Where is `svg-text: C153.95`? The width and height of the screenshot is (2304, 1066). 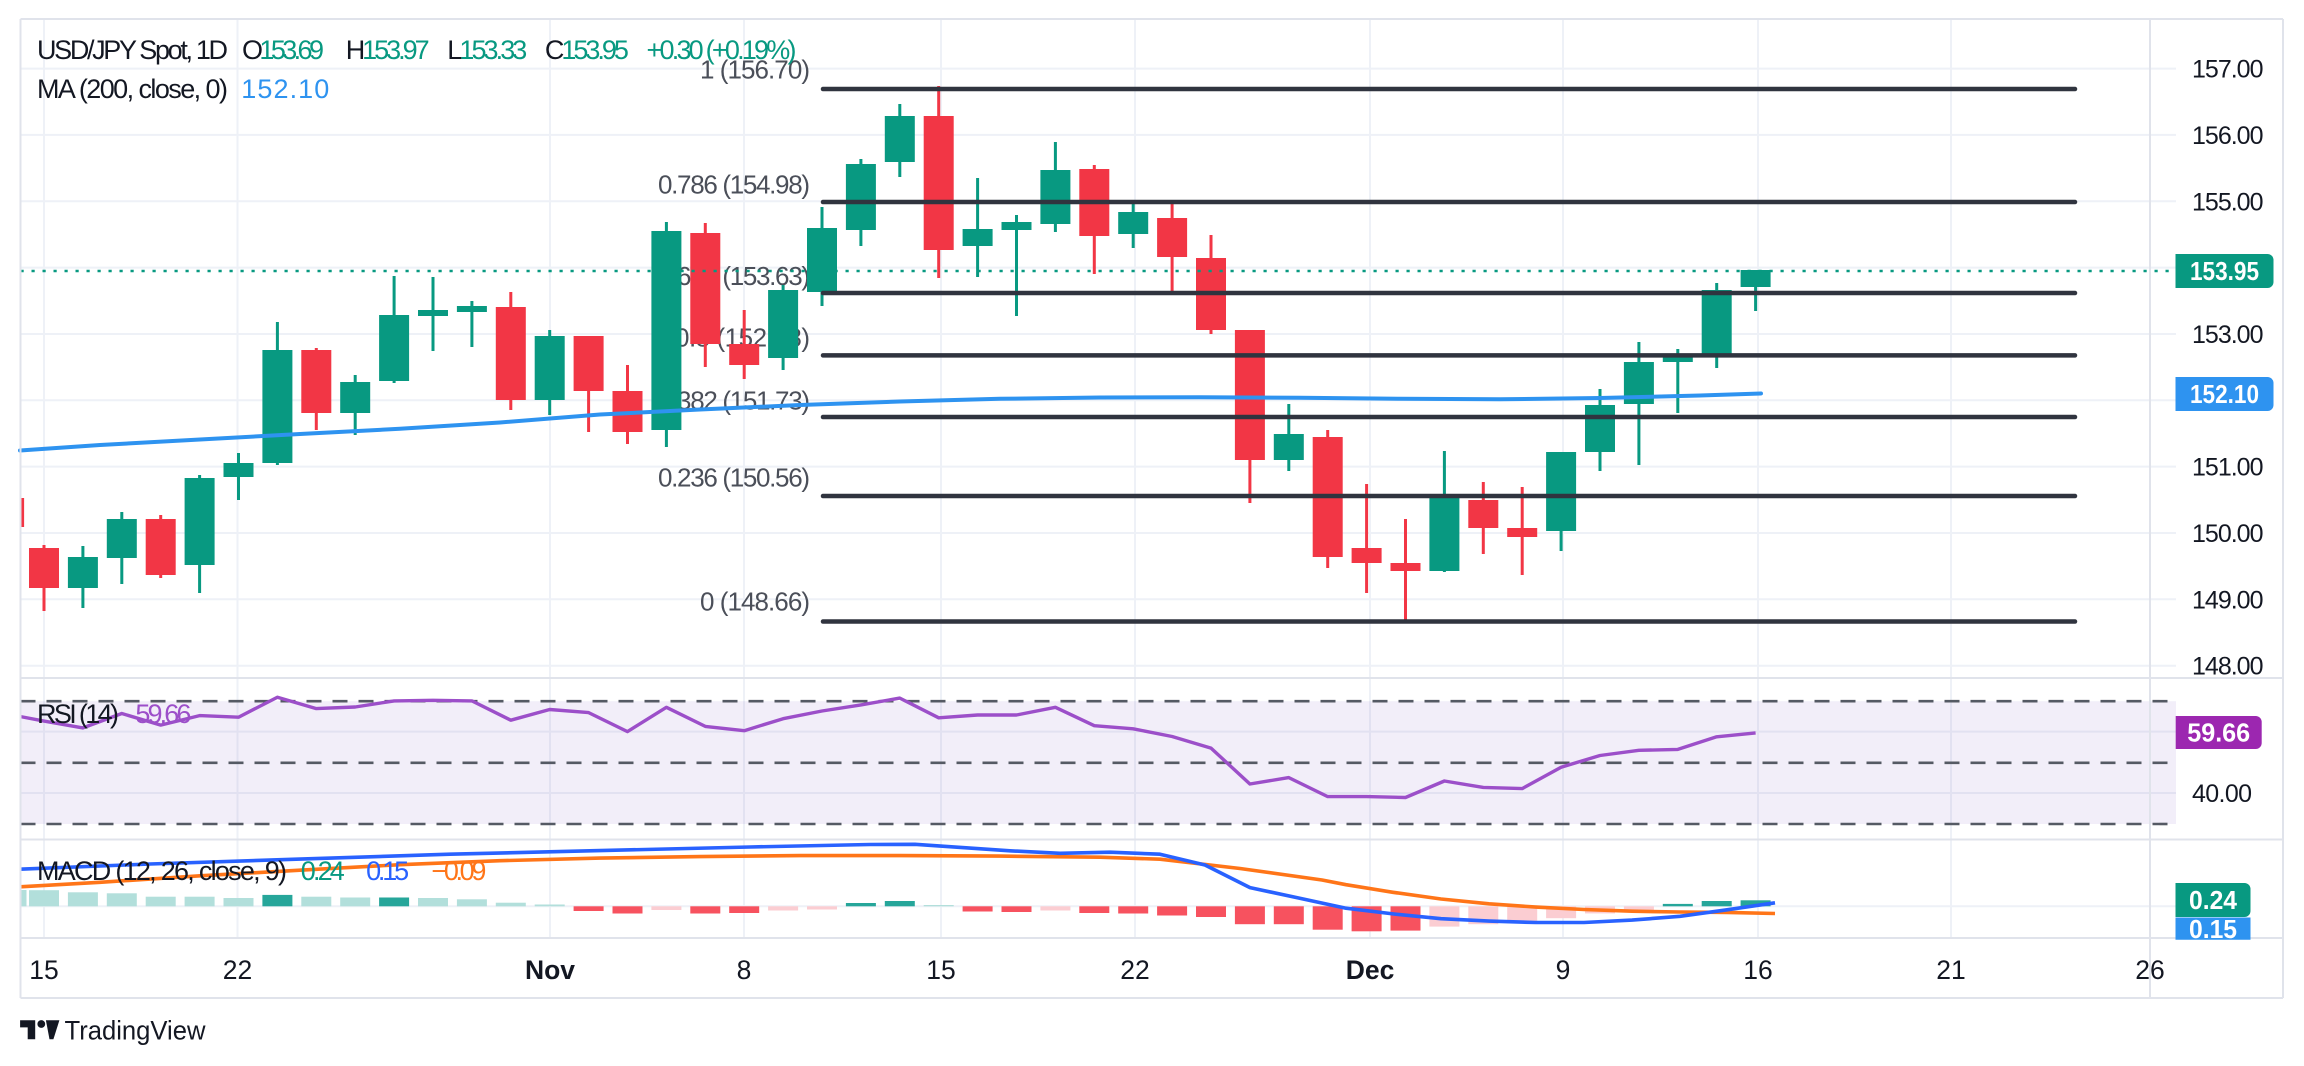
svg-text: C153.95 is located at coordinates (587, 50).